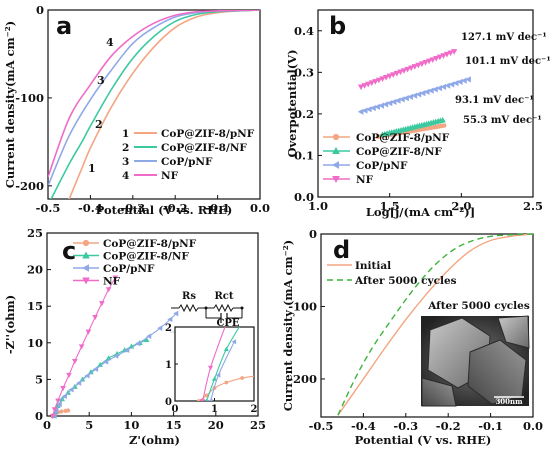 This screenshot has height=458, width=550. Describe the element at coordinates (10, 324) in the screenshot. I see `y-axis-label: -Z''(ohm)` at that location.